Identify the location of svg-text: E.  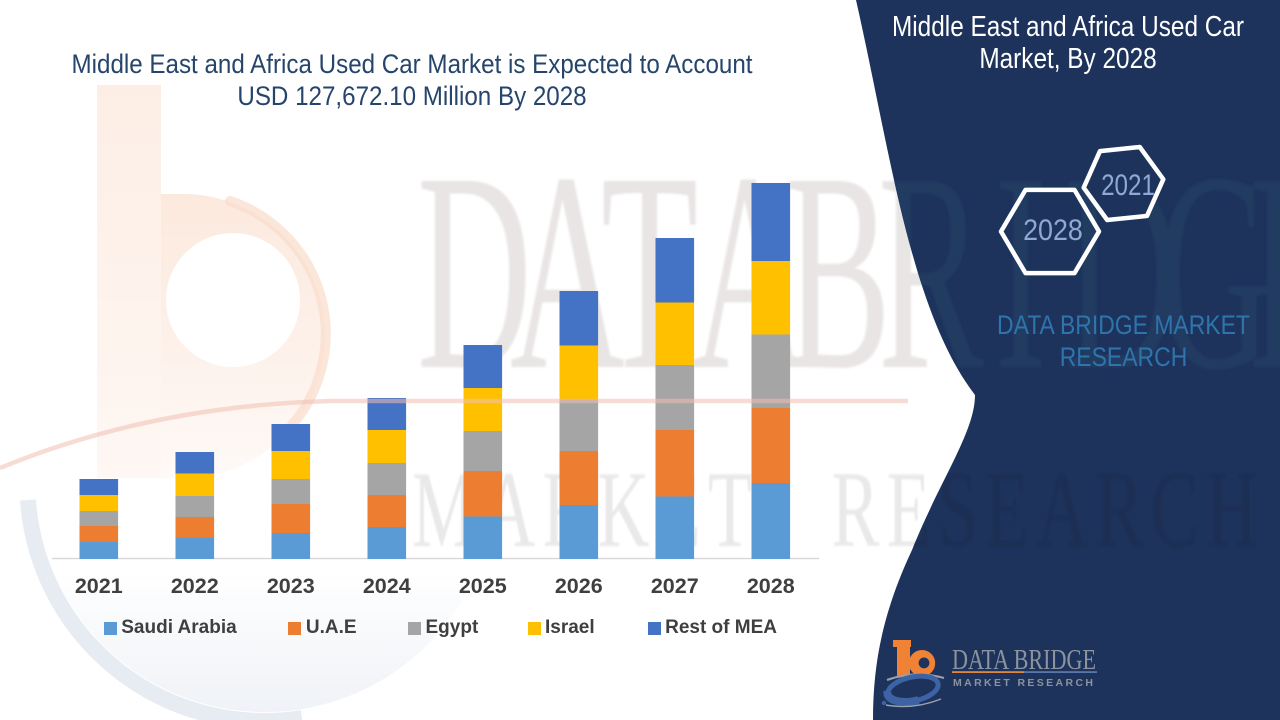
(1264, 271).